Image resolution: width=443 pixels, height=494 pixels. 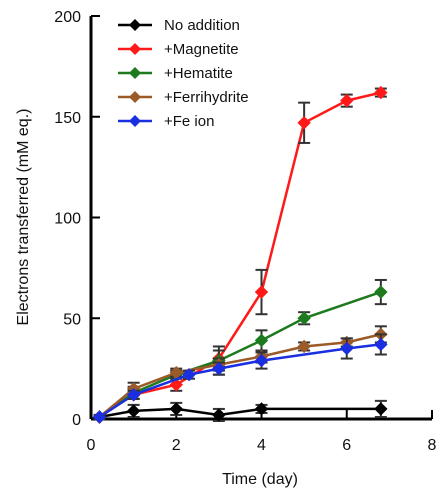 I want to click on x-tick-label: 2, so click(x=176, y=445).